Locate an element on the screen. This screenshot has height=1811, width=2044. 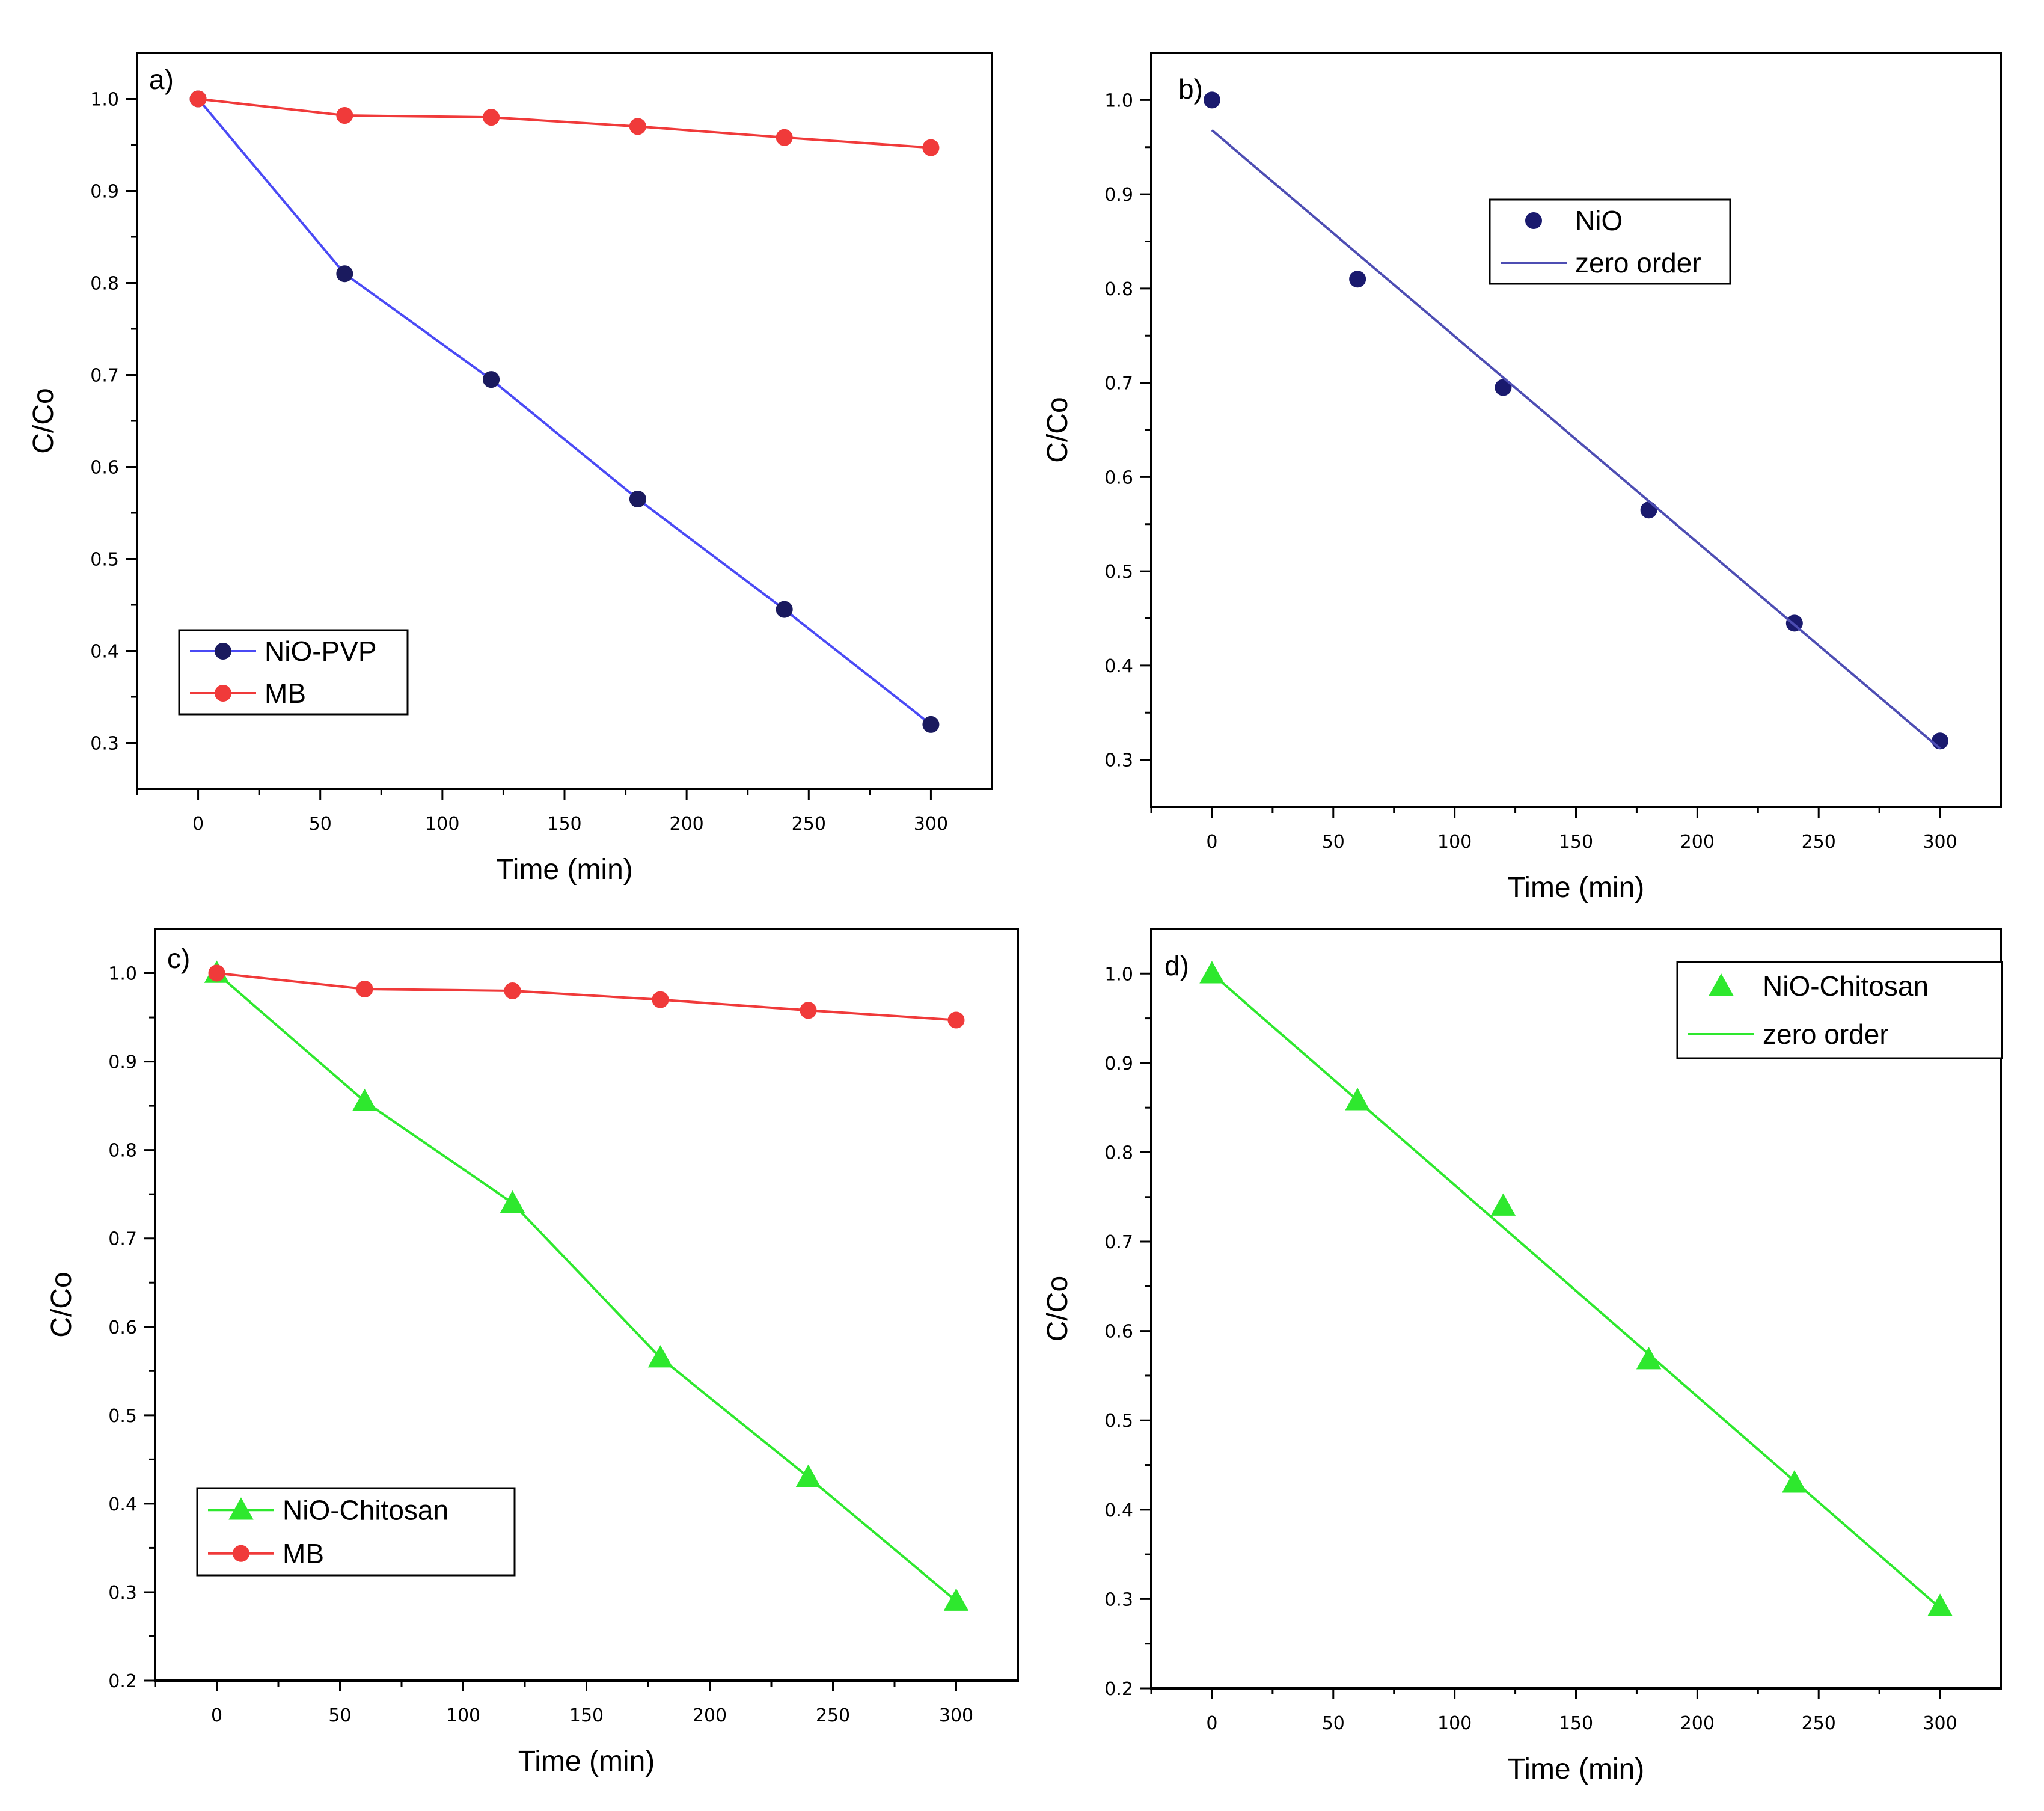
panel-label: d) is located at coordinates (1176, 965).